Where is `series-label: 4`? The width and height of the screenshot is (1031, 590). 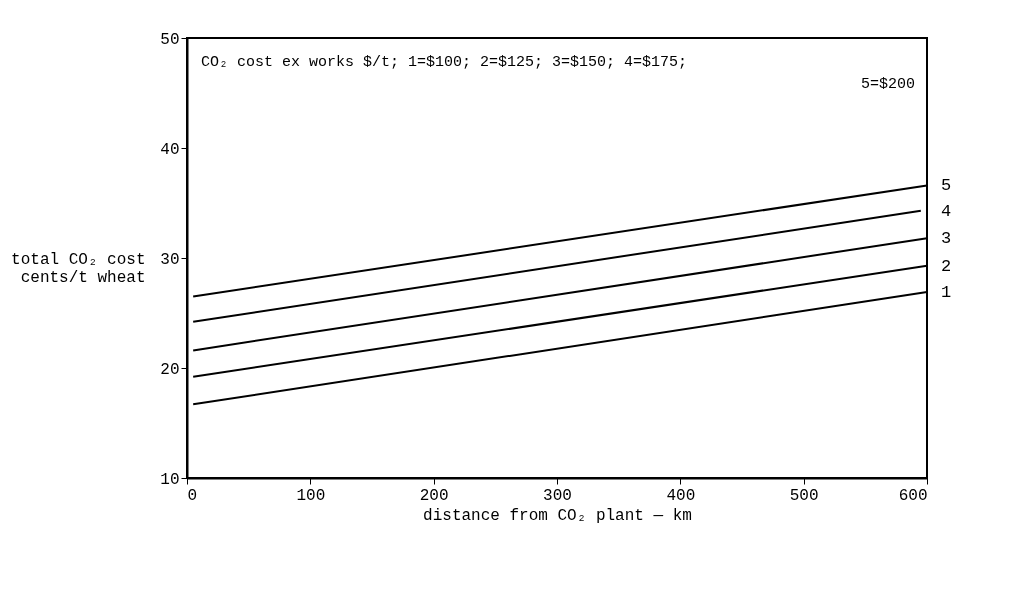 series-label: 4 is located at coordinates (946, 211).